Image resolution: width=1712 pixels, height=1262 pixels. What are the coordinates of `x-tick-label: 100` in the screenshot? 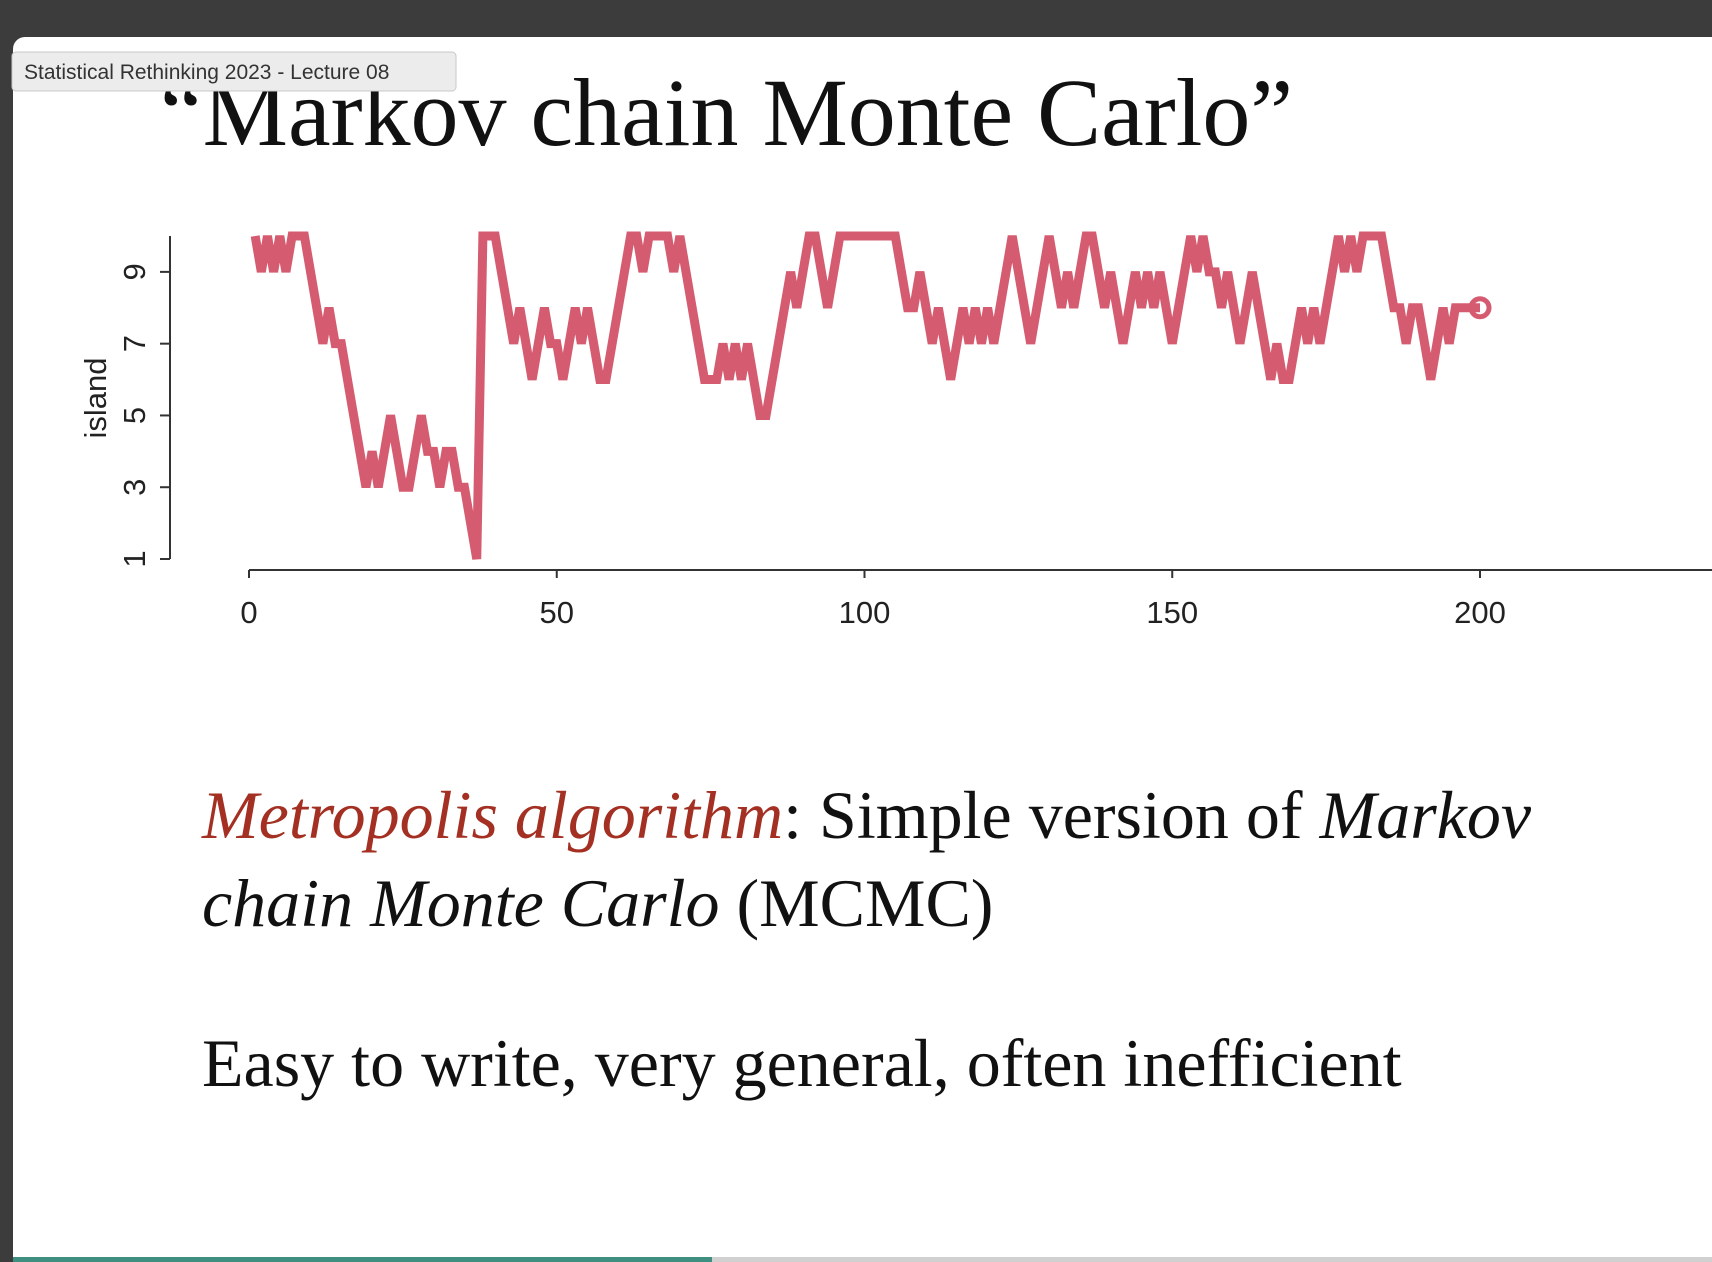 It's located at (865, 612).